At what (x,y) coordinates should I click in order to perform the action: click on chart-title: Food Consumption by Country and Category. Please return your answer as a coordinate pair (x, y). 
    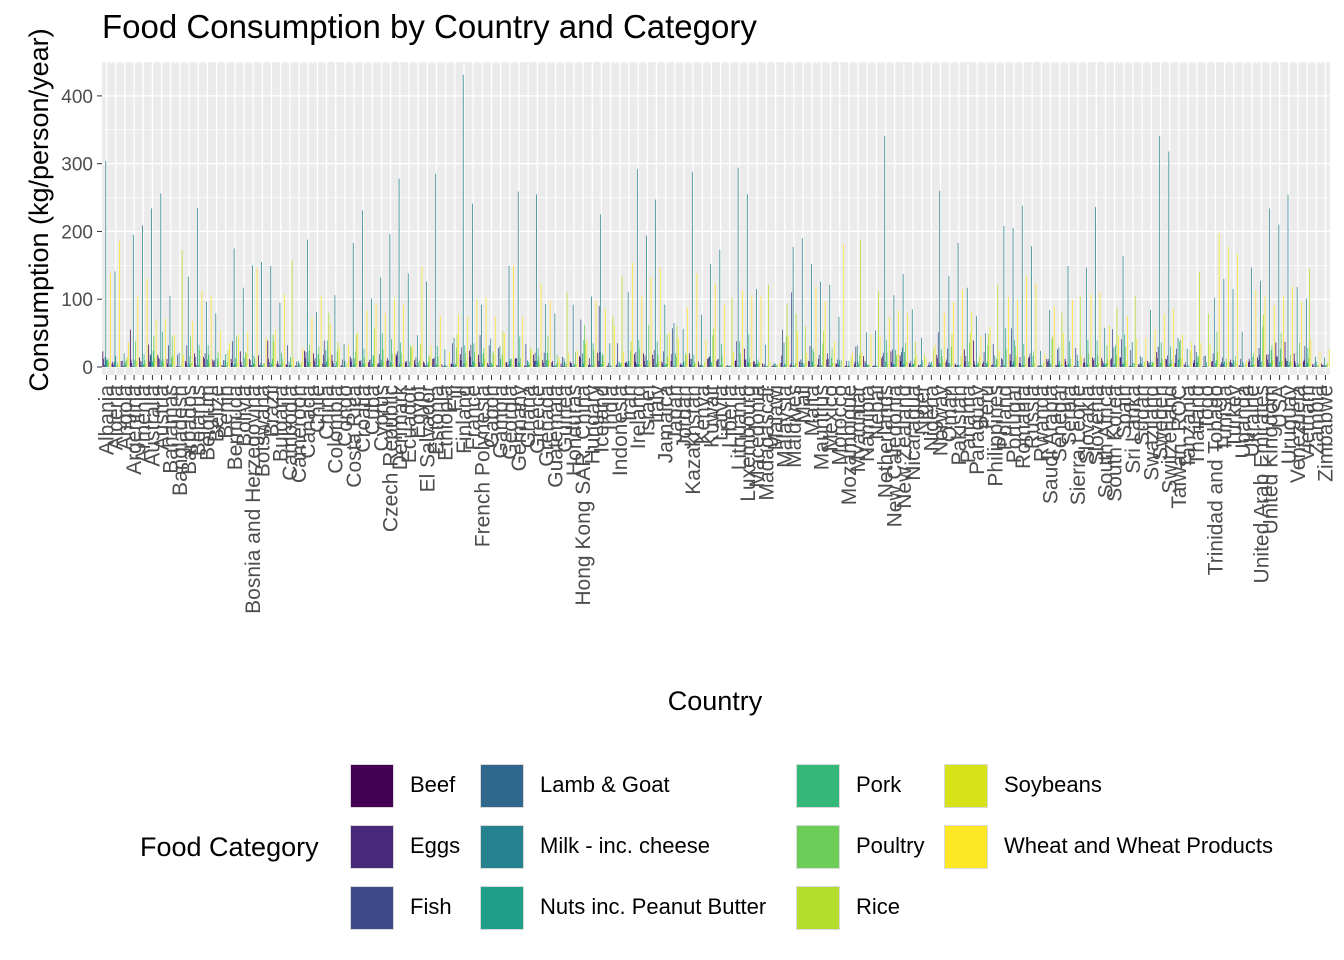
    Looking at the image, I should click on (429, 26).